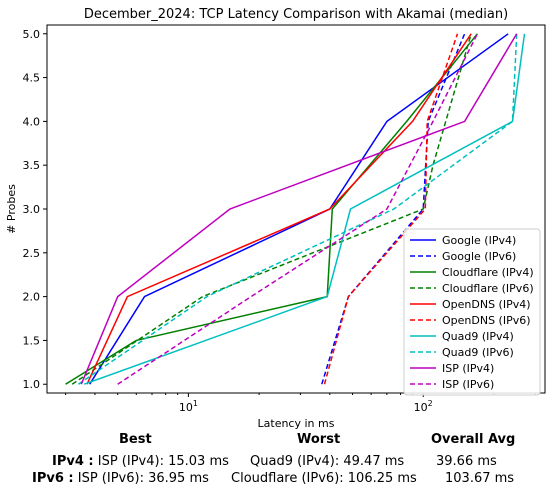 The height and width of the screenshot is (494, 551). I want to click on overall-avg-header: Overall Avg, so click(473, 439).